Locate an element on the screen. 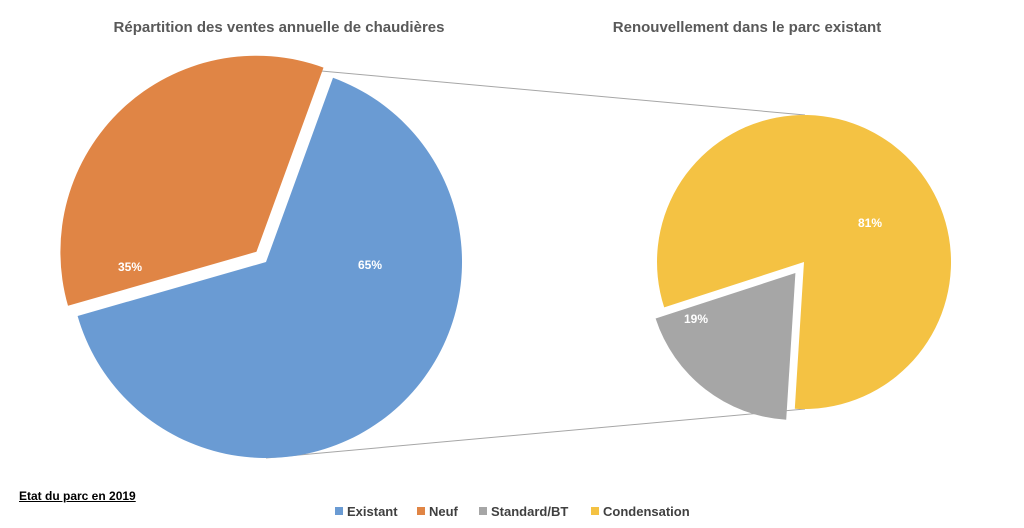 Image resolution: width=1024 pixels, height=528 pixels. chart-title-renouvellement: Renouvellement dans le parc existant is located at coordinates (747, 27).